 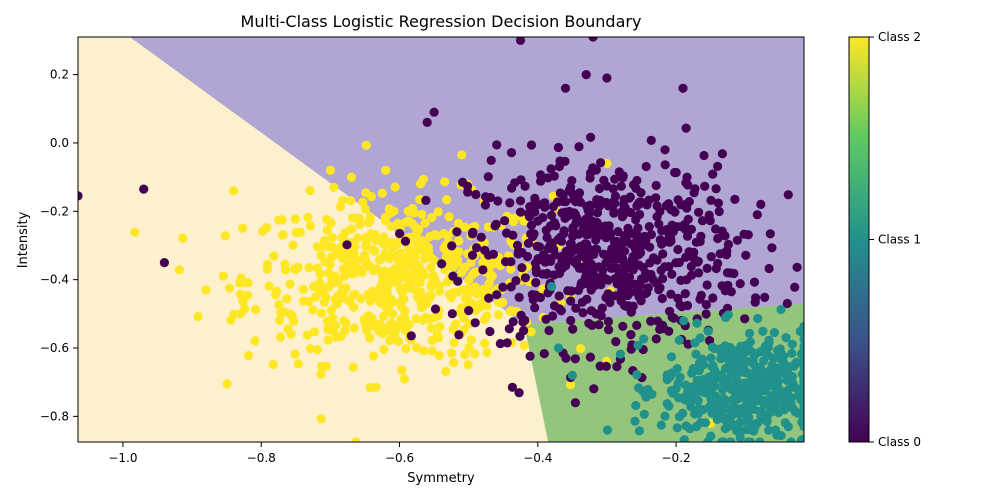 I want to click on colorbar-ticks: Class 0 Class 1 Class 2, so click(x=895, y=239).